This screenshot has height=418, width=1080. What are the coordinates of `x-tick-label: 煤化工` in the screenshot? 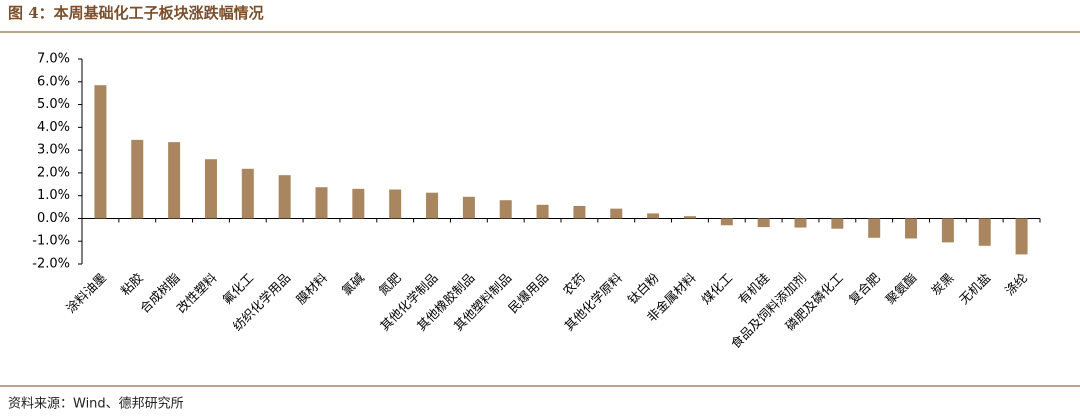 It's located at (716, 288).